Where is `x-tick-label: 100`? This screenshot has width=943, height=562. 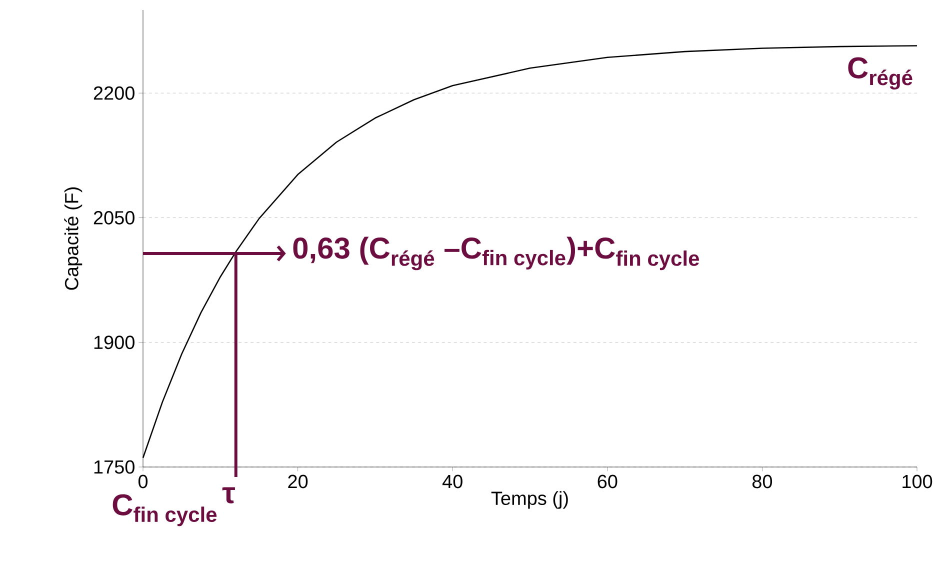
x-tick-label: 100 is located at coordinates (917, 481).